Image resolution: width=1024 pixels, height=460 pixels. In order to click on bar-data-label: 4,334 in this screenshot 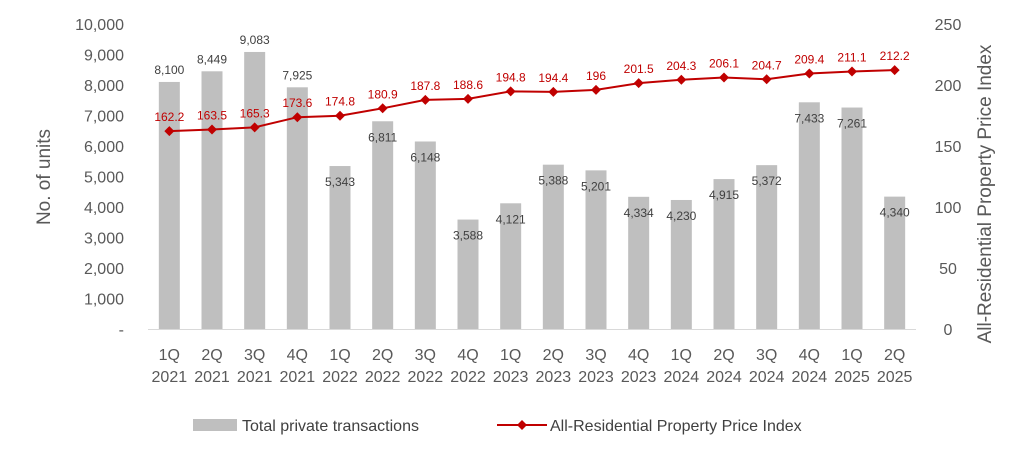, I will do `click(639, 213)`.